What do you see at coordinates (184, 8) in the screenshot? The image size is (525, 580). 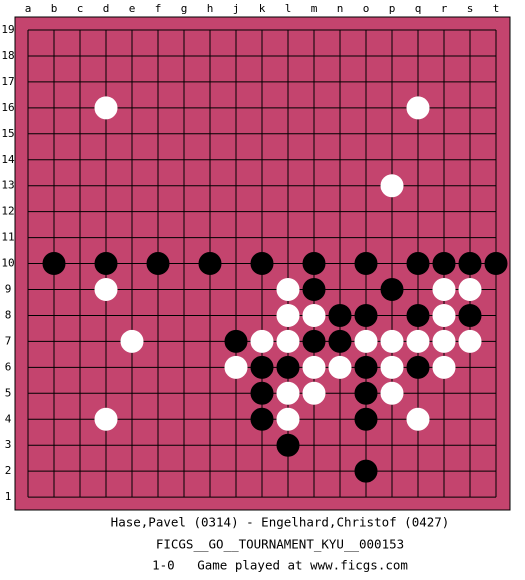 I see `column-label: g` at bounding box center [184, 8].